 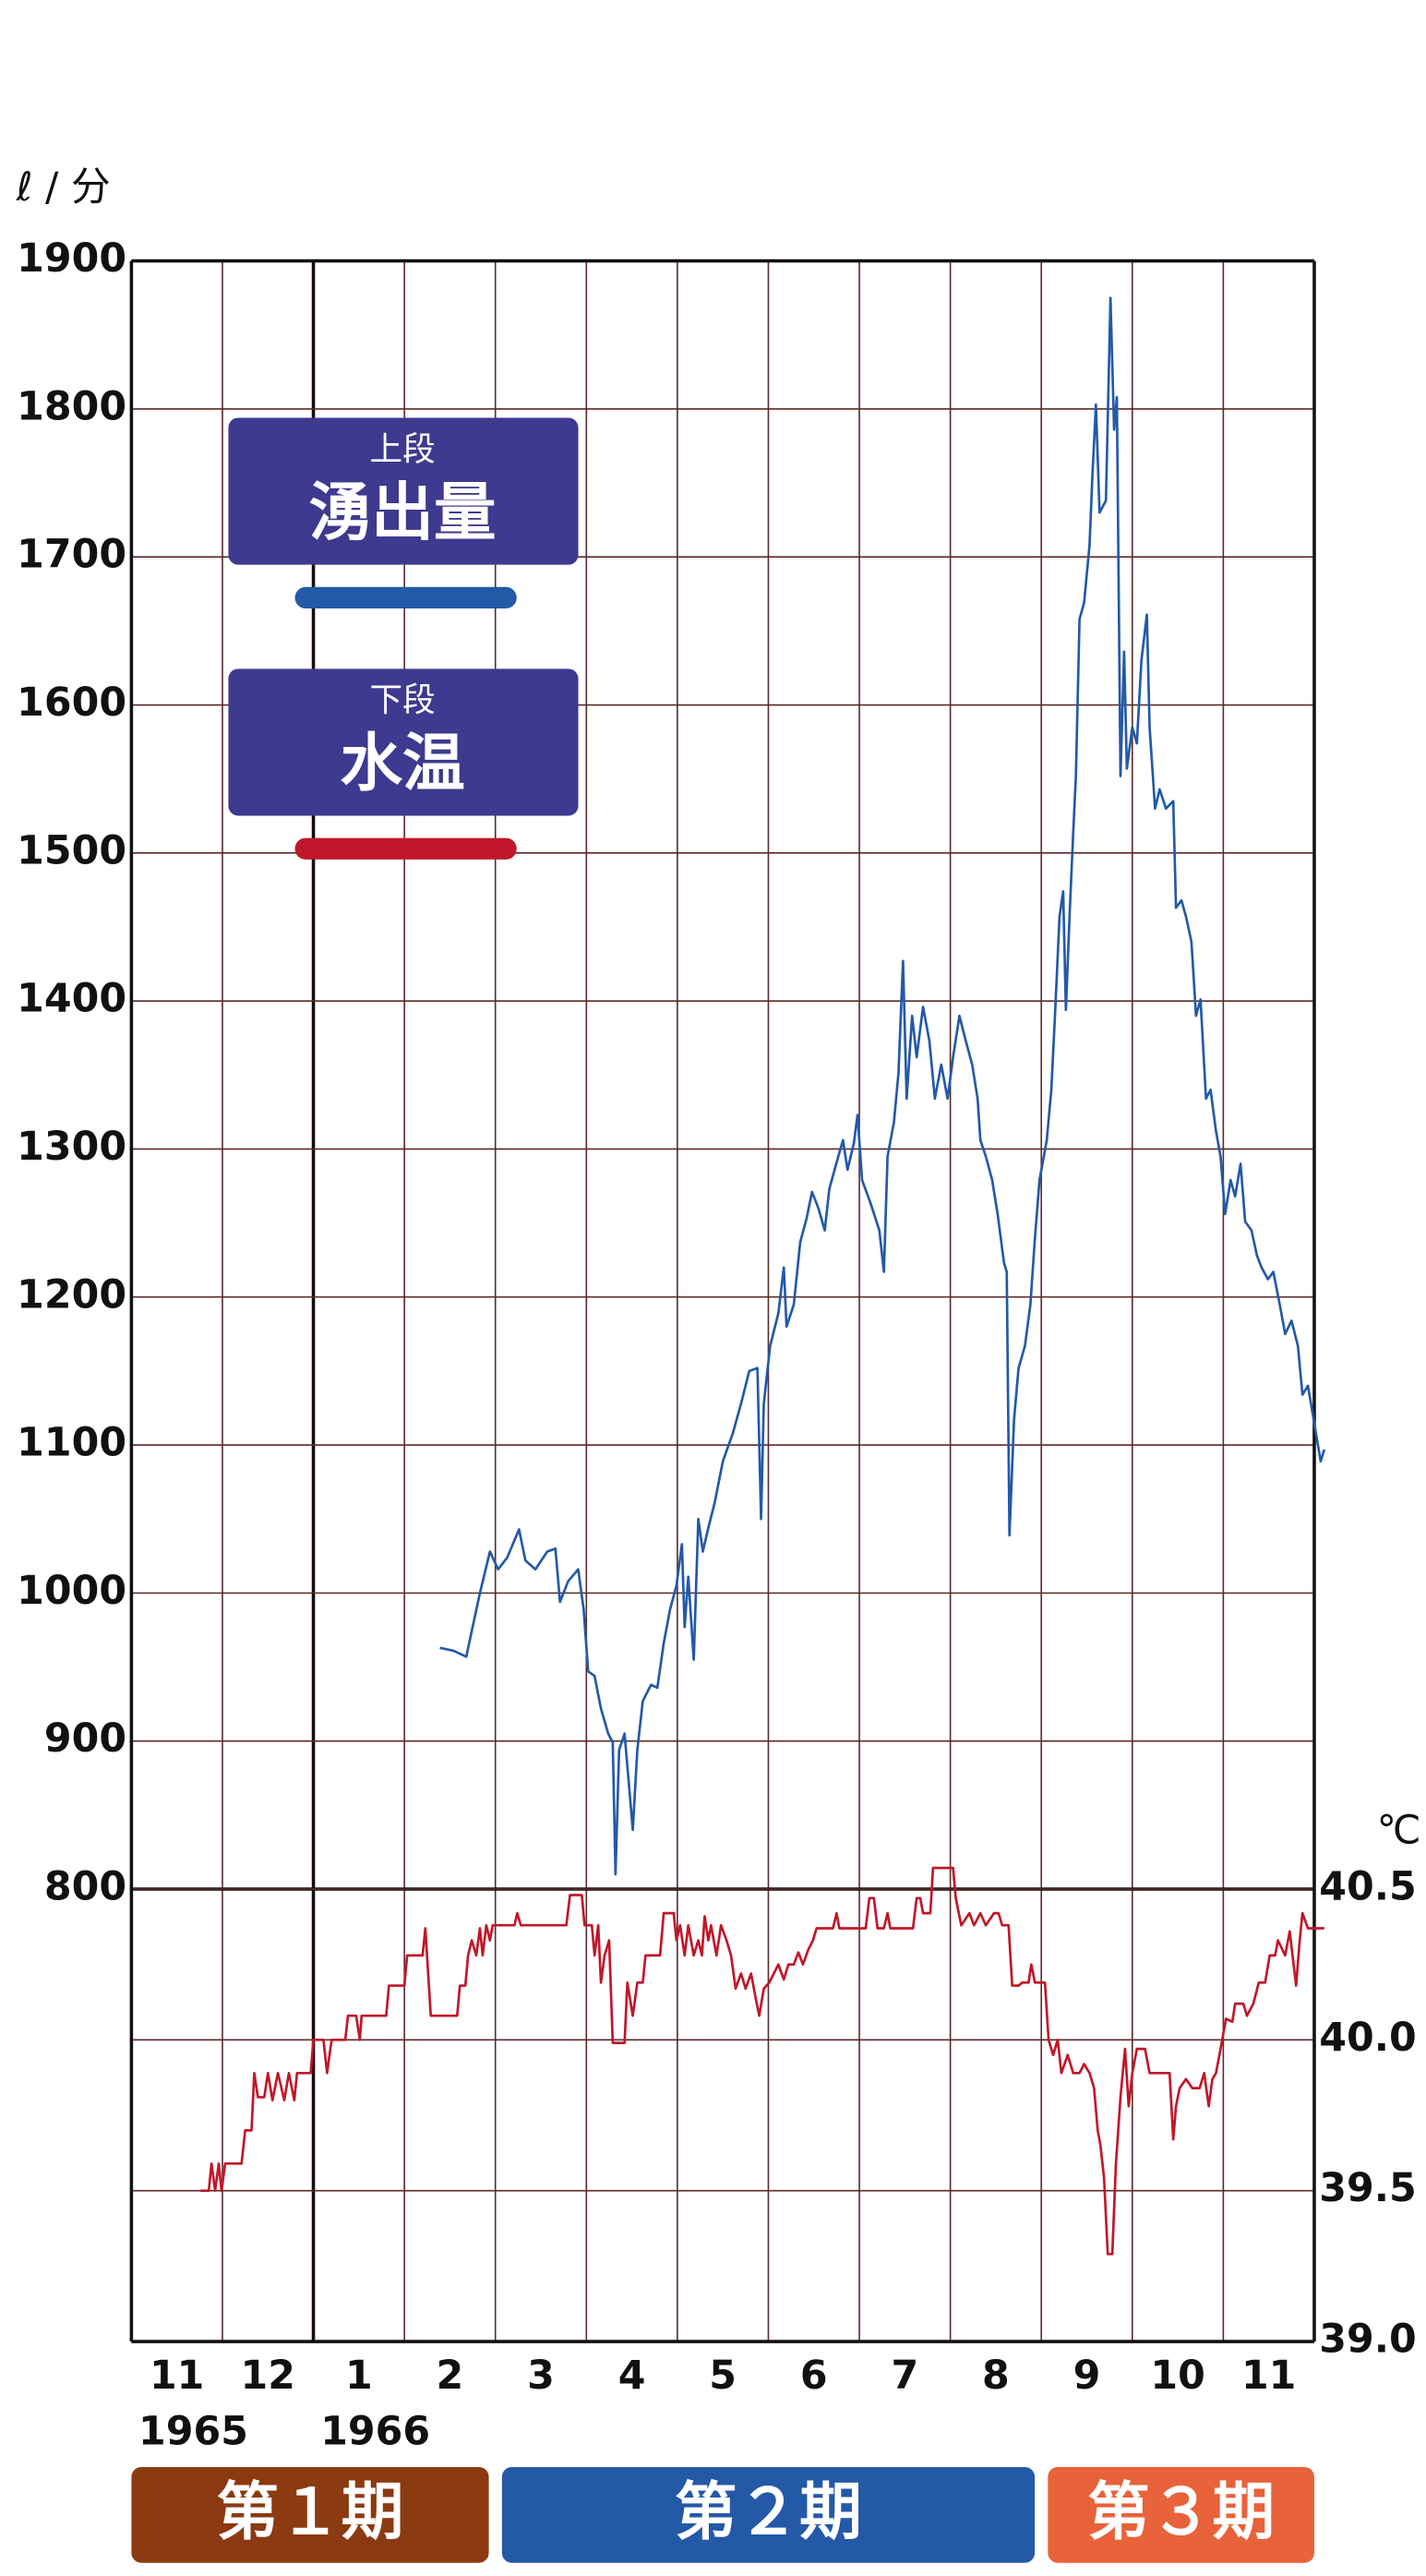 I want to click on period-label: 第１期, so click(x=310, y=2511).